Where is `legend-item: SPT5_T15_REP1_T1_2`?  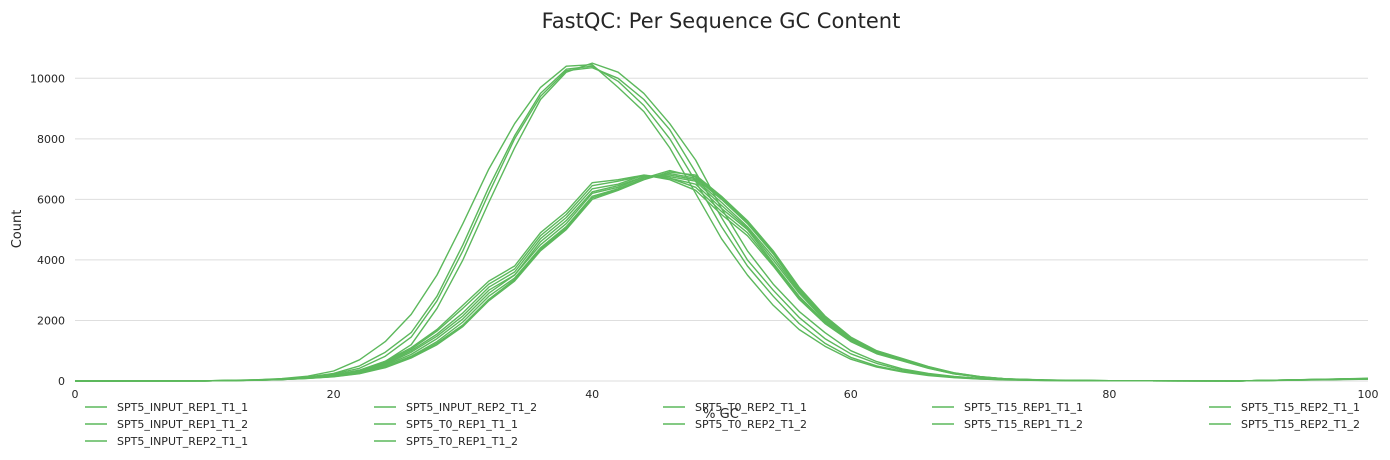
legend-item: SPT5_T15_REP1_T1_2 is located at coordinates (1007, 424).